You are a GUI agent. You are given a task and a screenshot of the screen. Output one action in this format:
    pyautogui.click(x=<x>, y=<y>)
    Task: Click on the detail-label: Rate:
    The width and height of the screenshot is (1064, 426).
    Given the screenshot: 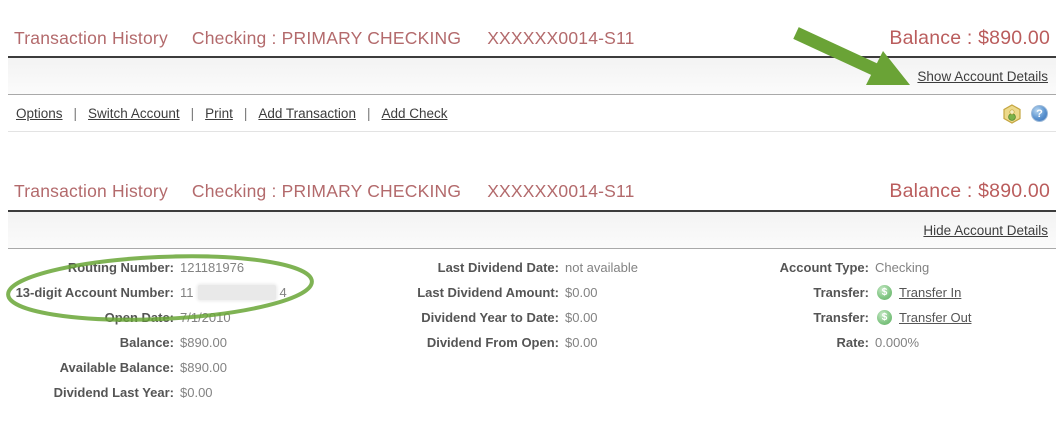 What is the action you would take?
    pyautogui.click(x=852, y=342)
    